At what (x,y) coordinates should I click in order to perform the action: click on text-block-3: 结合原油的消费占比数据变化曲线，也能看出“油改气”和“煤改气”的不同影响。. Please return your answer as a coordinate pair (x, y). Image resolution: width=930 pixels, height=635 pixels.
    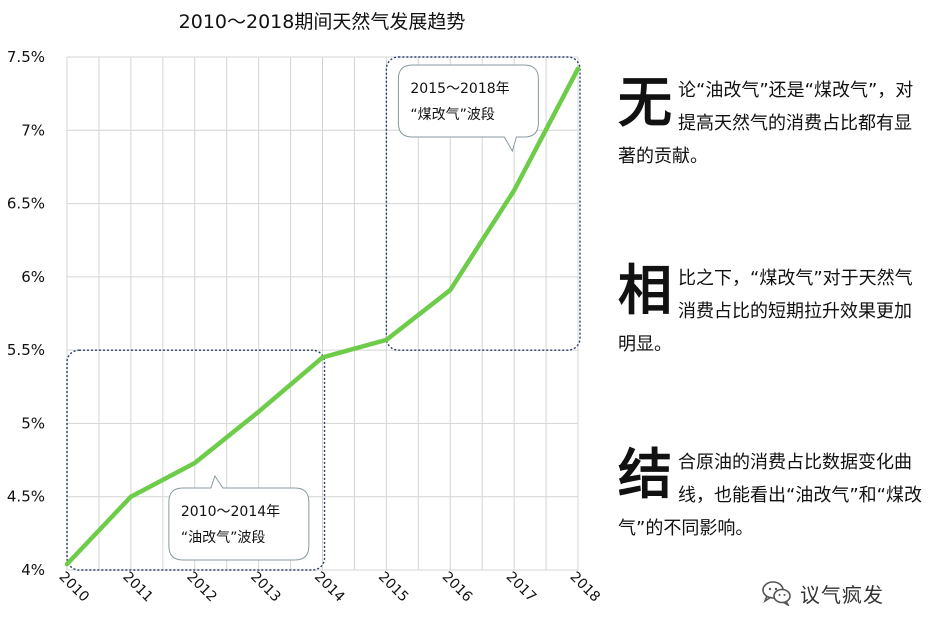
    Looking at the image, I should click on (773, 495).